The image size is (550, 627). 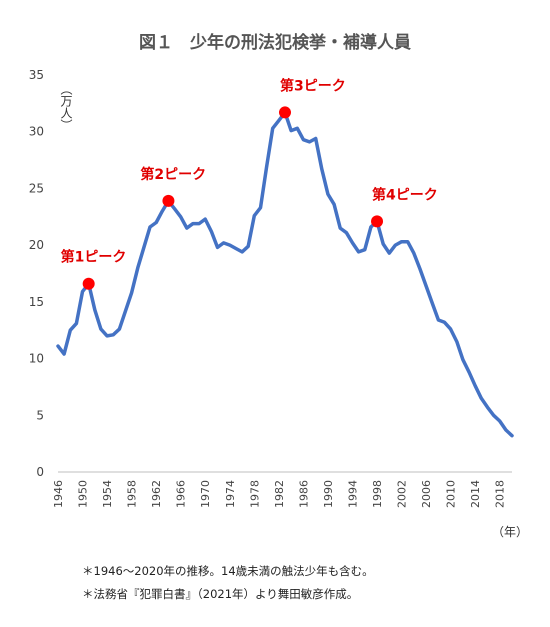 What do you see at coordinates (94, 257) in the screenshot?
I see `peak-label: 第1ピーク` at bounding box center [94, 257].